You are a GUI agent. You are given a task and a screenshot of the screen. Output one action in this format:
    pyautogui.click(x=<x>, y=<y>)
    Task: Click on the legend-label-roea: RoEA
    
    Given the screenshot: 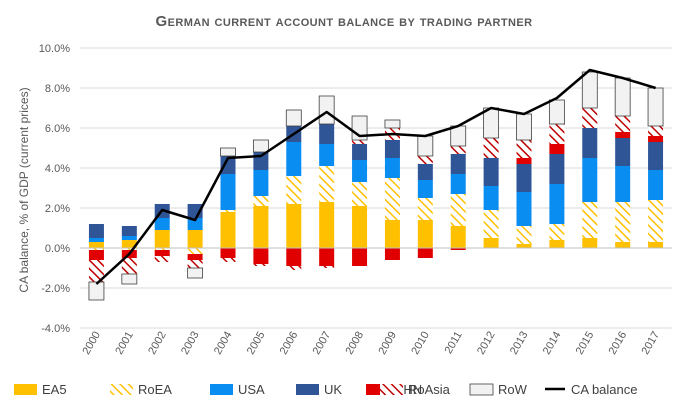 What is the action you would take?
    pyautogui.click(x=155, y=389)
    